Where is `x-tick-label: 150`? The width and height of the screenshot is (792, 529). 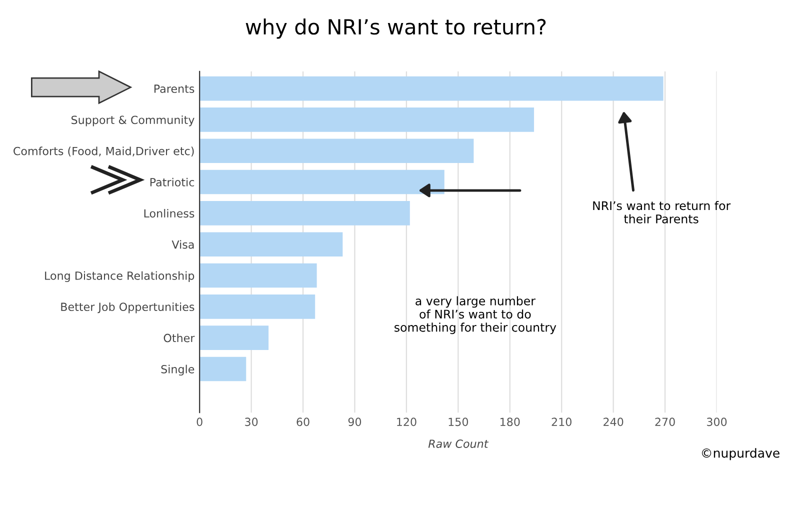 x-tick-label: 150 is located at coordinates (458, 422).